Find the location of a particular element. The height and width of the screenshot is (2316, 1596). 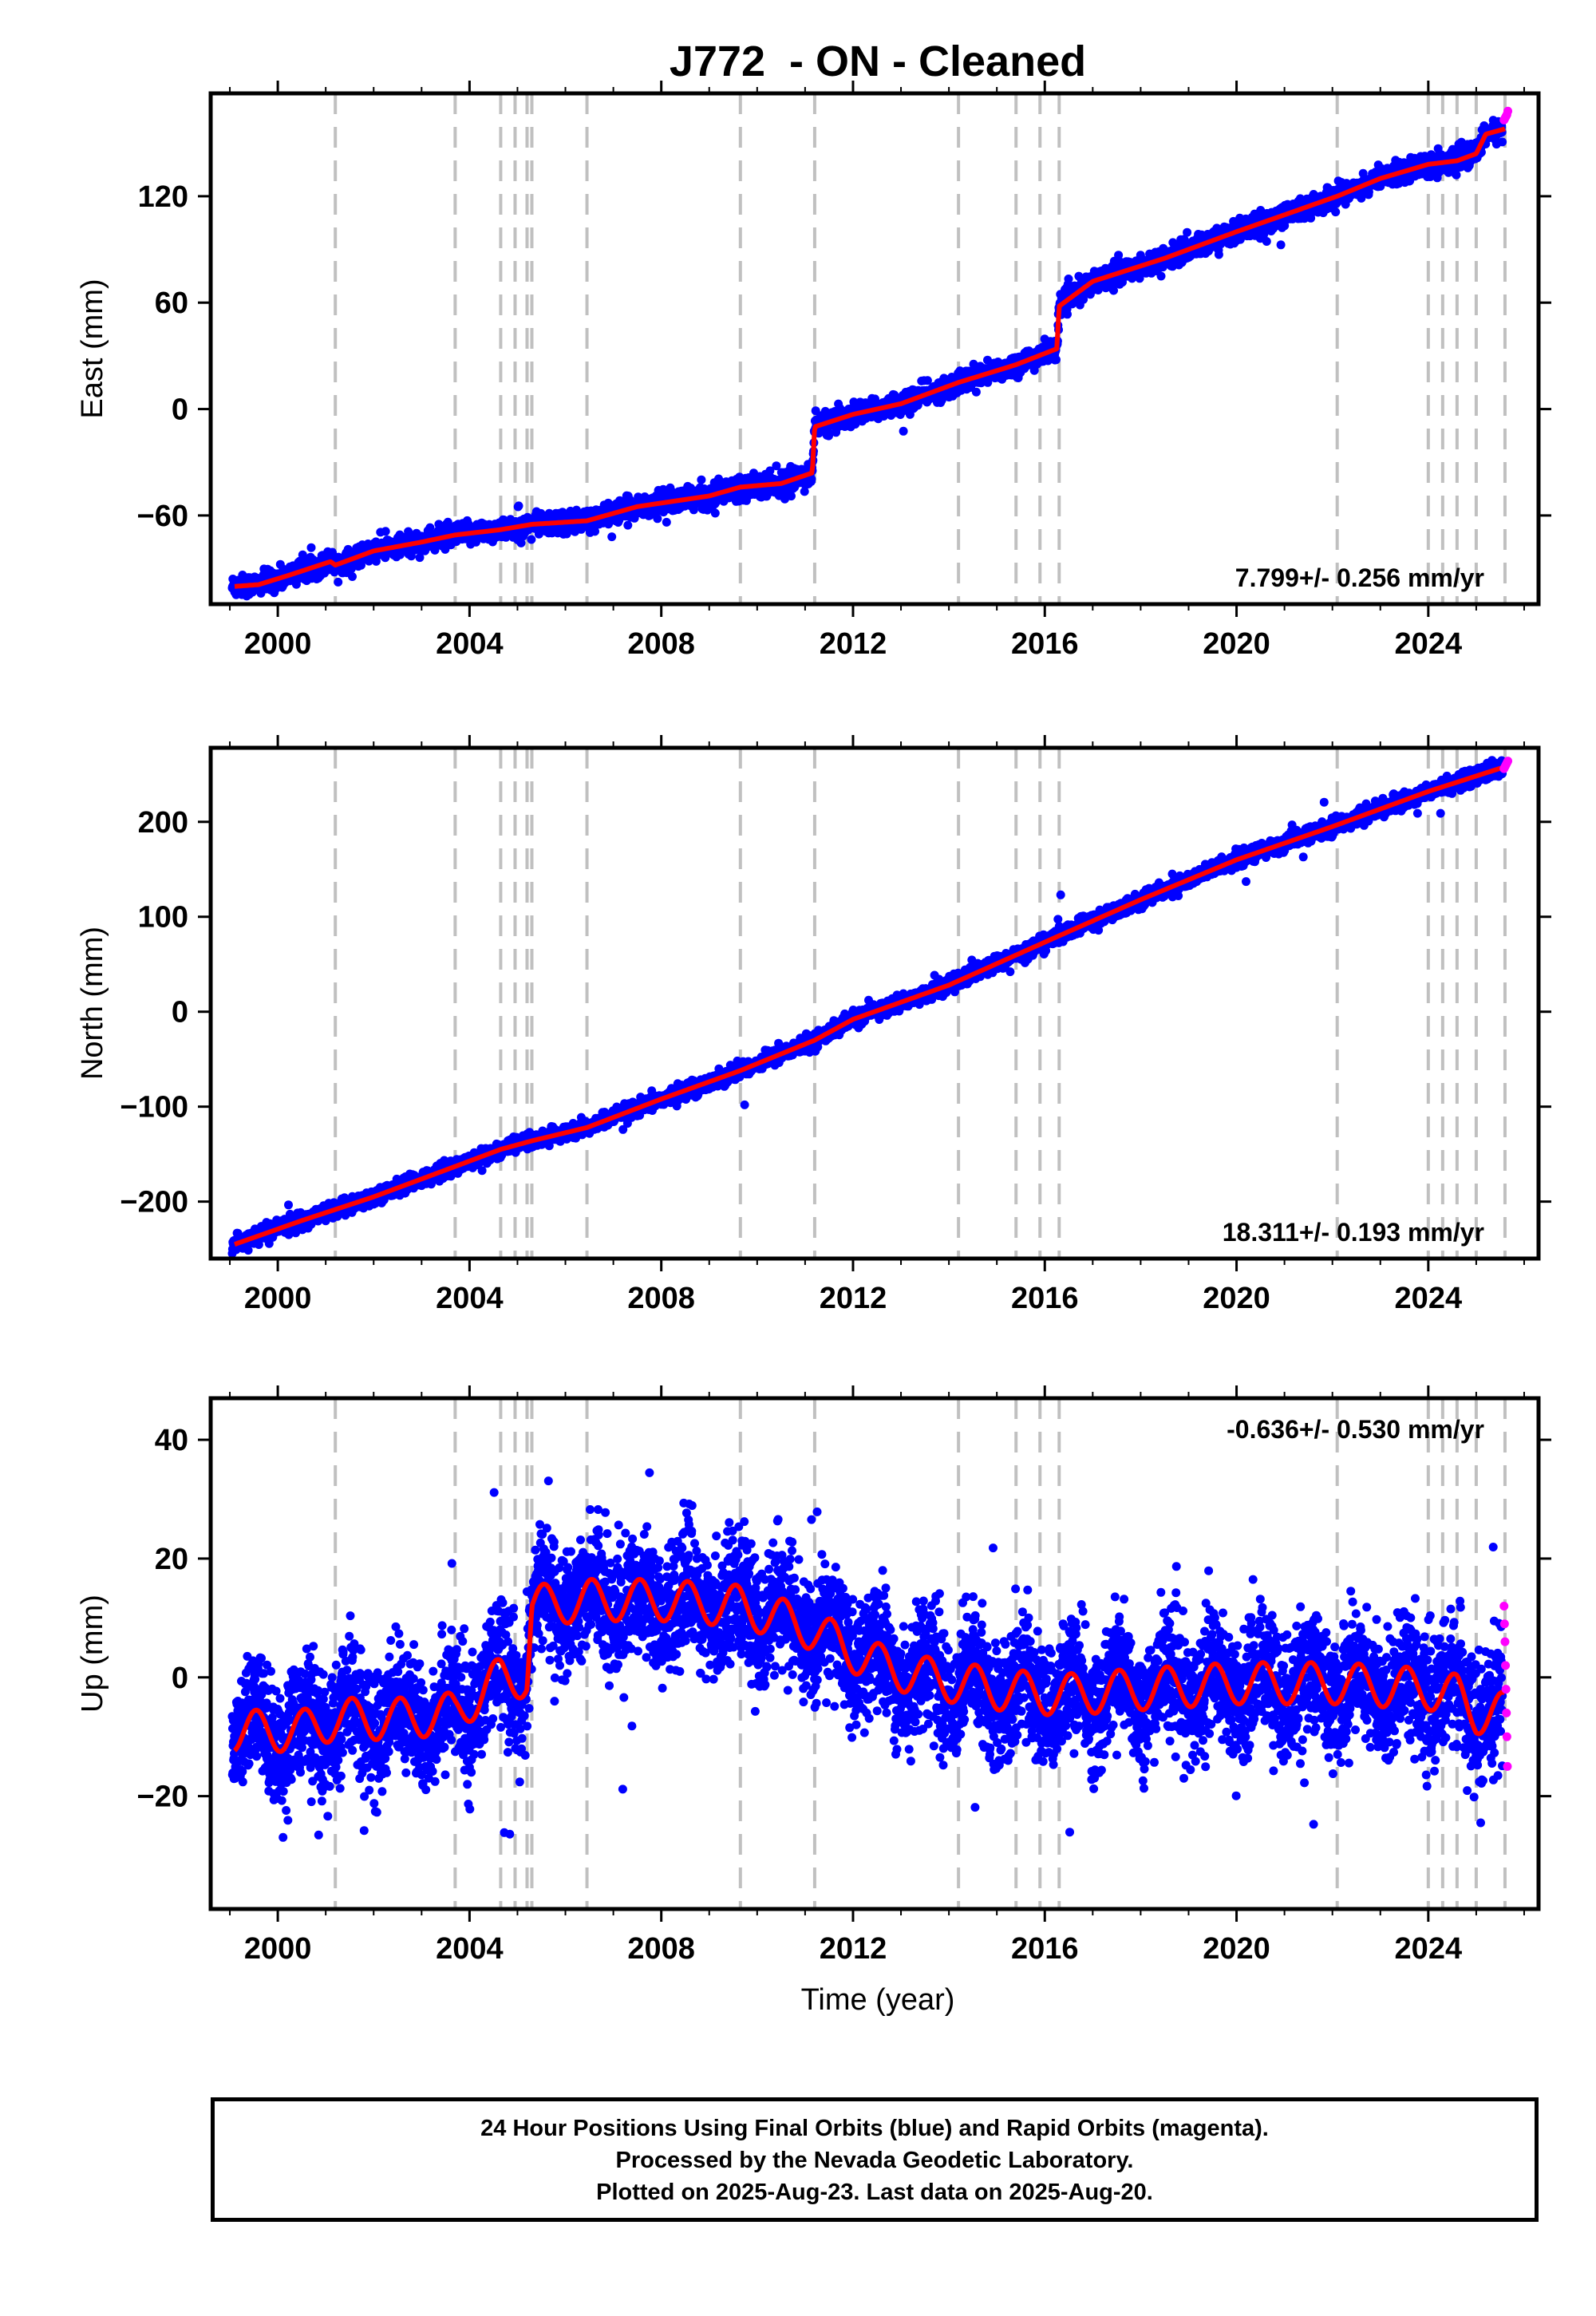

east-rate-label: 7.799+/- 0.256 mm/yr is located at coordinates (1359, 577).